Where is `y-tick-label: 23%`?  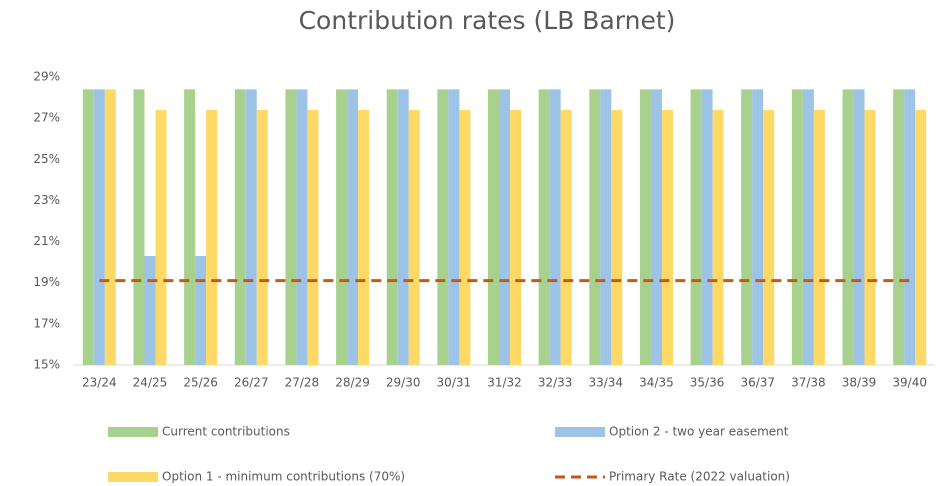
y-tick-label: 23% is located at coordinates (46, 200).